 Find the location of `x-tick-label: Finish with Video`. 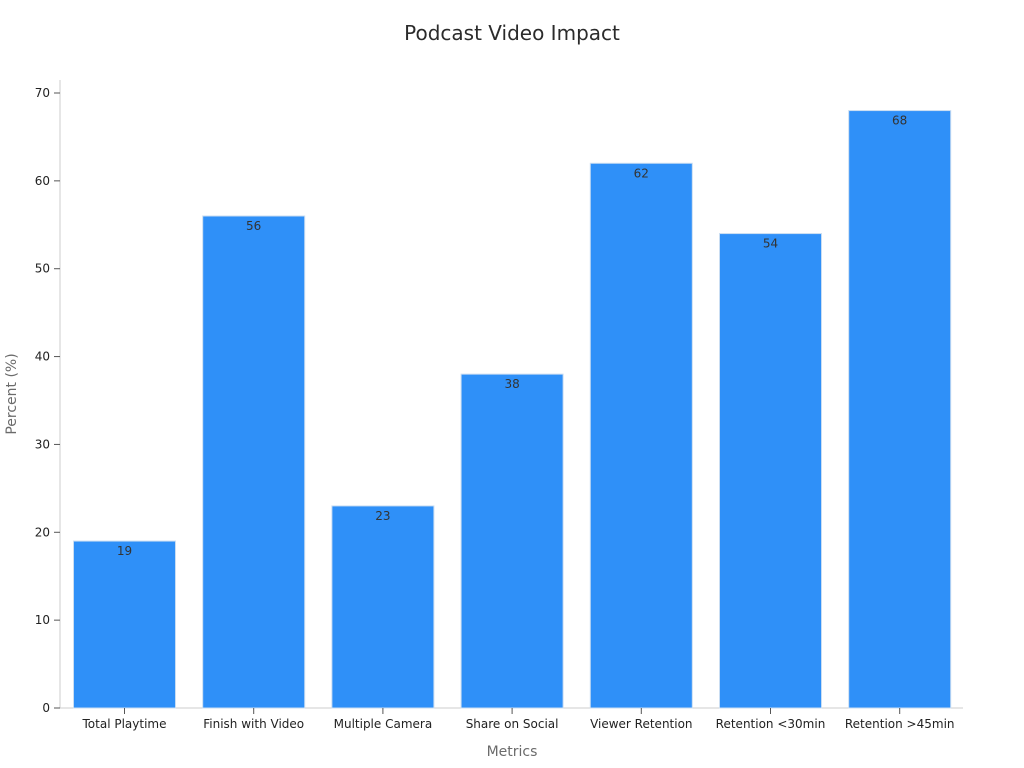

x-tick-label: Finish with Video is located at coordinates (253, 724).